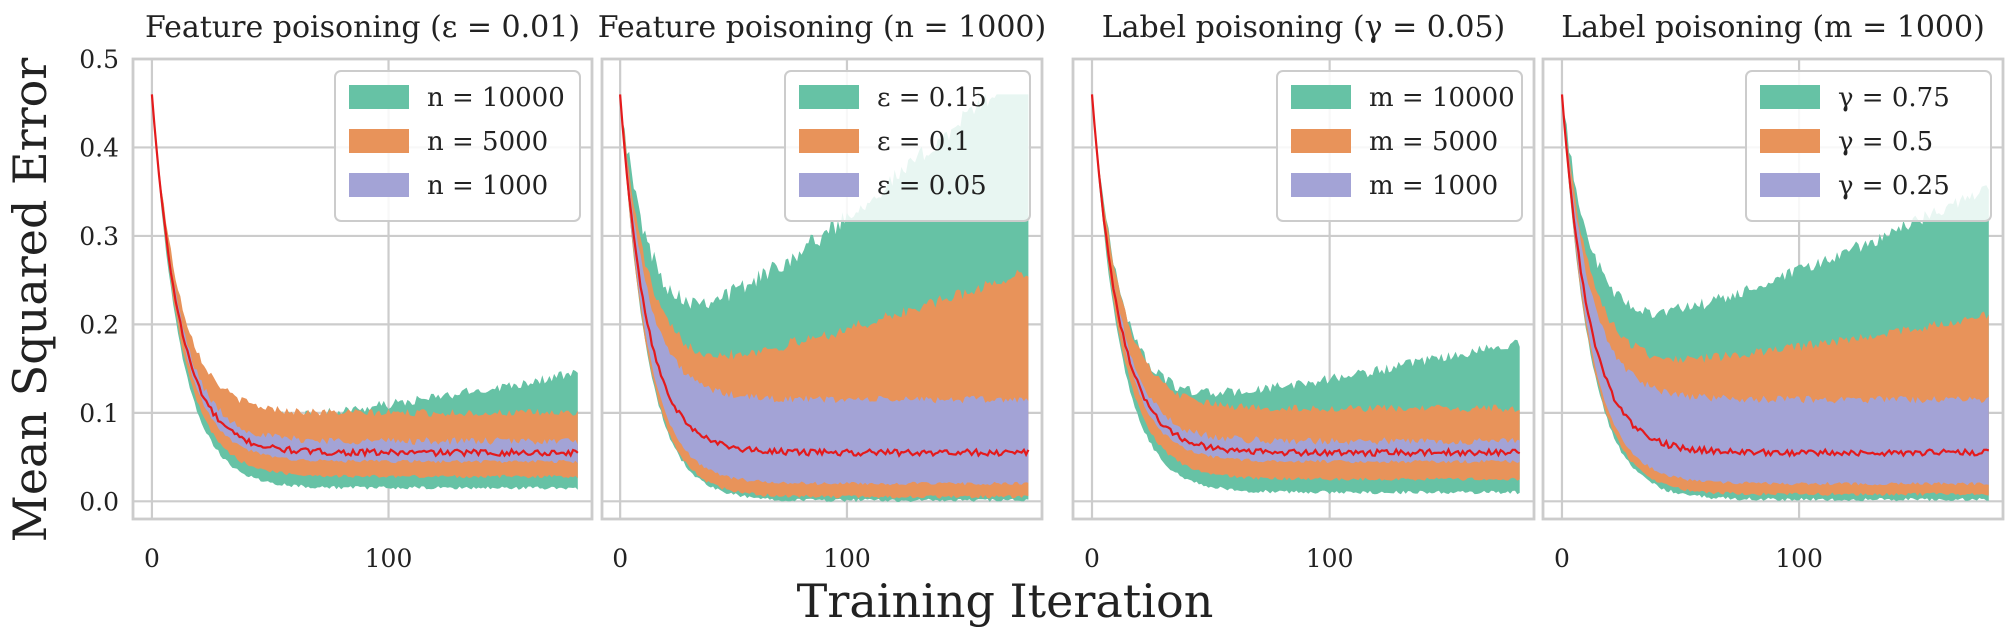 Image resolution: width=2011 pixels, height=642 pixels. I want to click on y-tick-label: 0.5, so click(99, 59).